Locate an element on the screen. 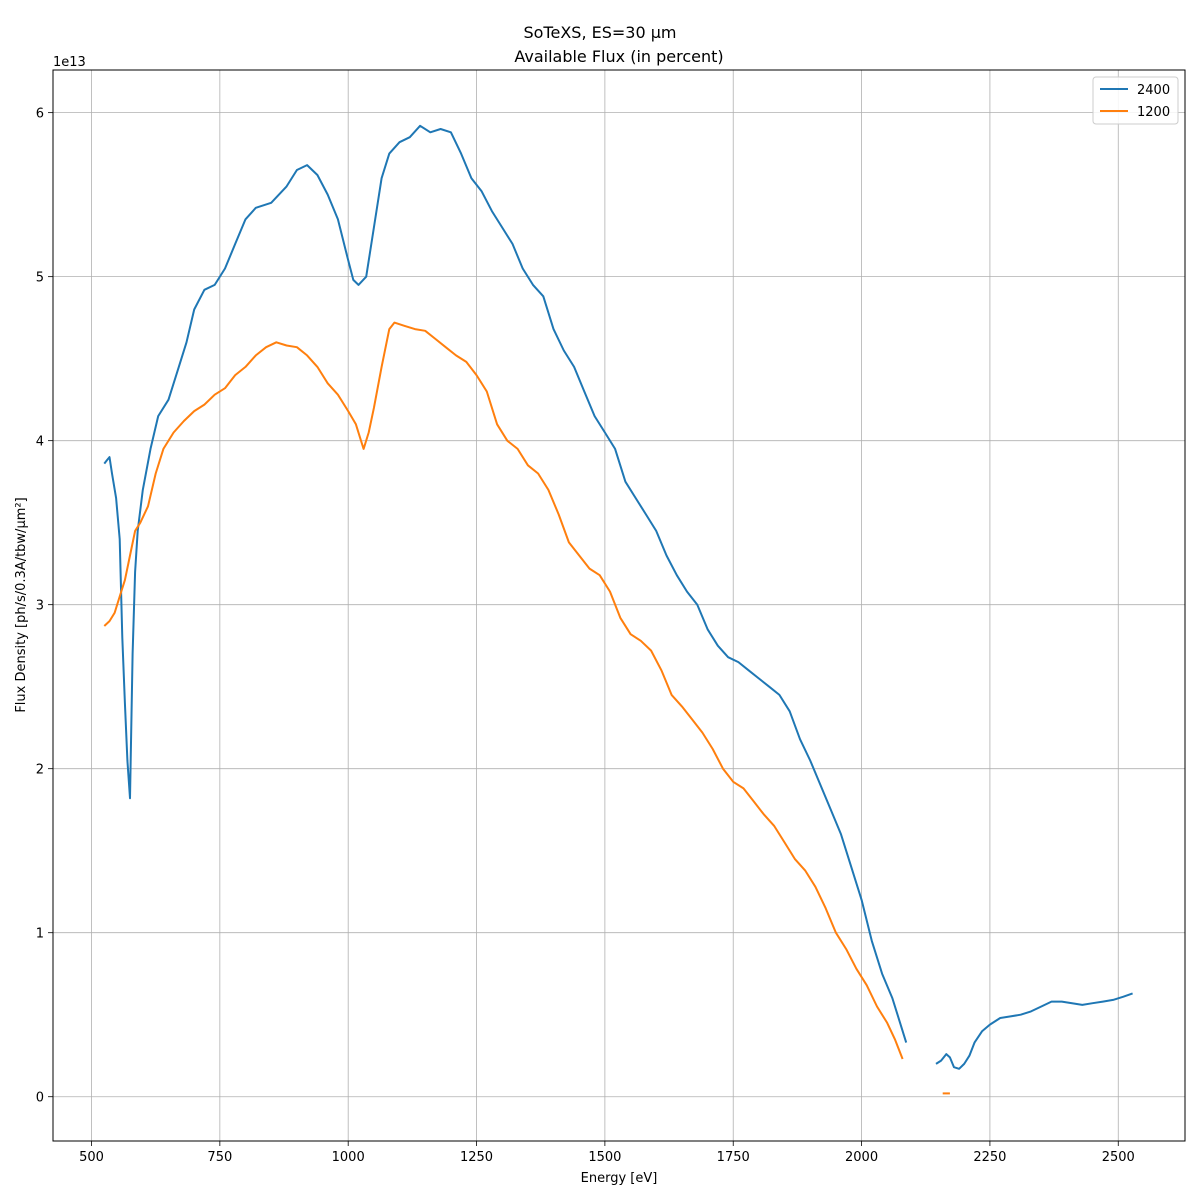 The width and height of the screenshot is (1200, 1200). y-tick-label: 0 is located at coordinates (40, 1098).